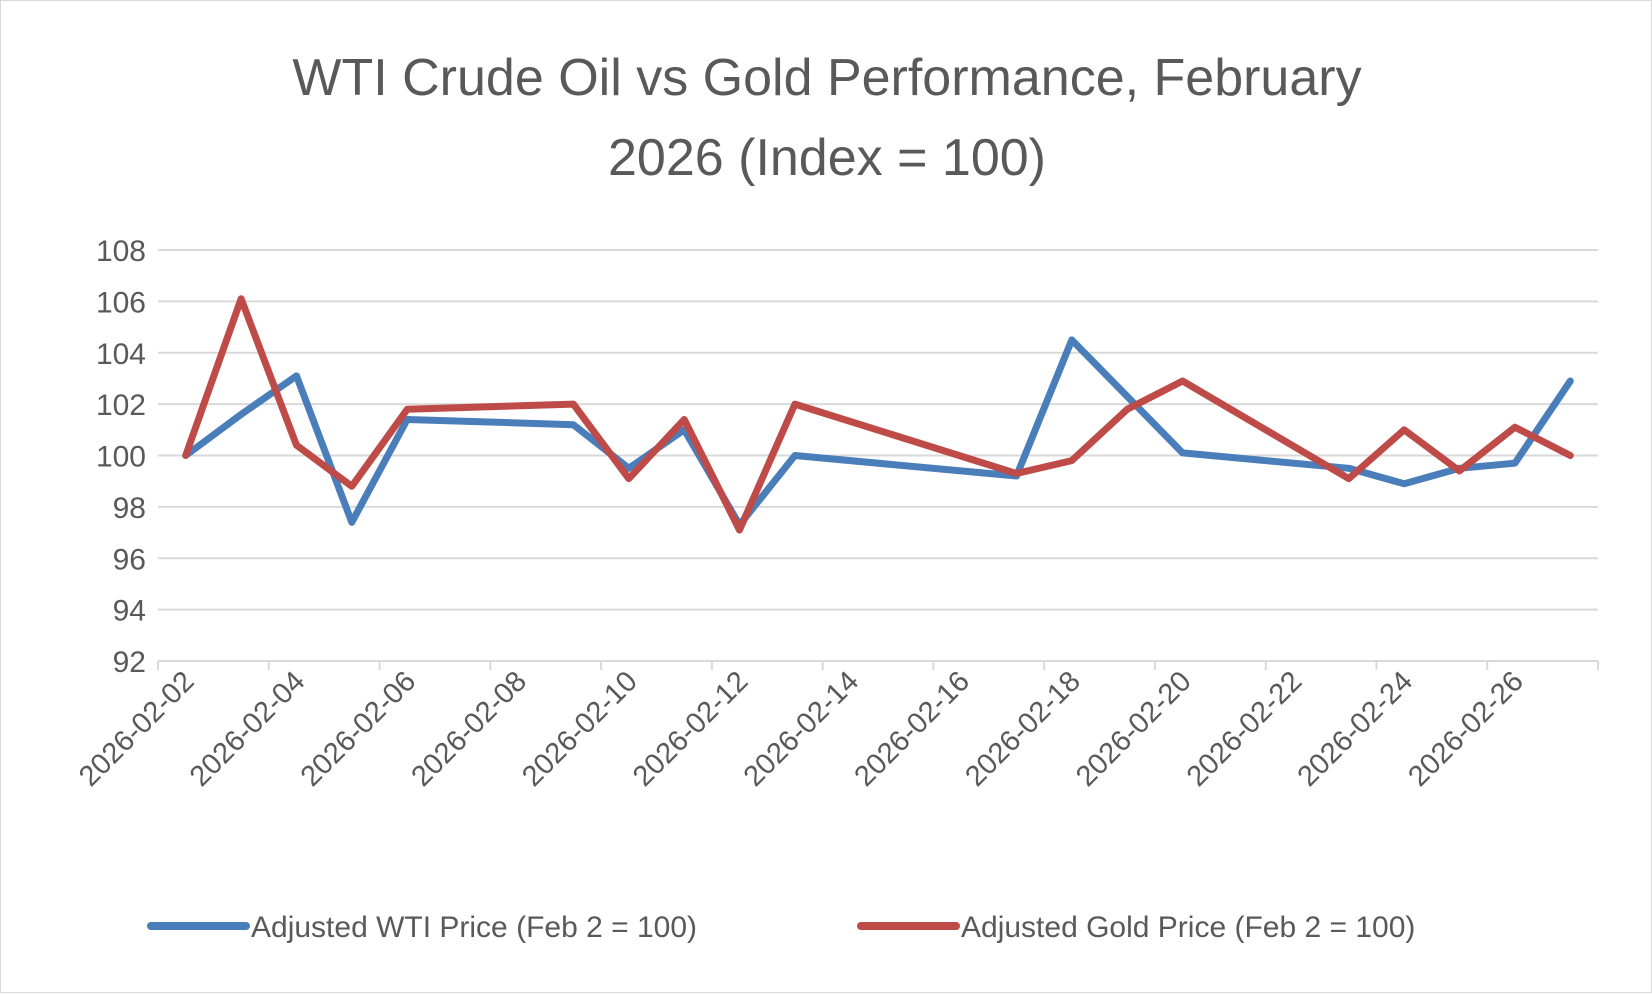 The width and height of the screenshot is (1652, 994). I want to click on x-tick-label-2026-02-04: 2026-02-04, so click(248, 729).